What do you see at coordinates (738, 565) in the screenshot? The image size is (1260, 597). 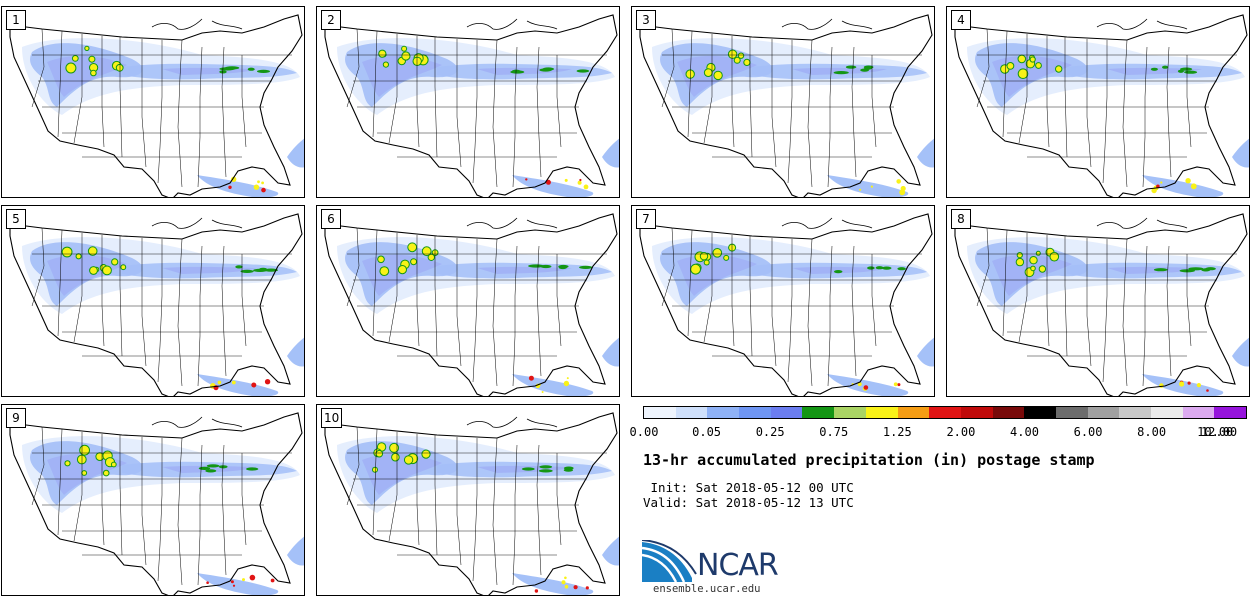 I see `logo-text: NCAR` at bounding box center [738, 565].